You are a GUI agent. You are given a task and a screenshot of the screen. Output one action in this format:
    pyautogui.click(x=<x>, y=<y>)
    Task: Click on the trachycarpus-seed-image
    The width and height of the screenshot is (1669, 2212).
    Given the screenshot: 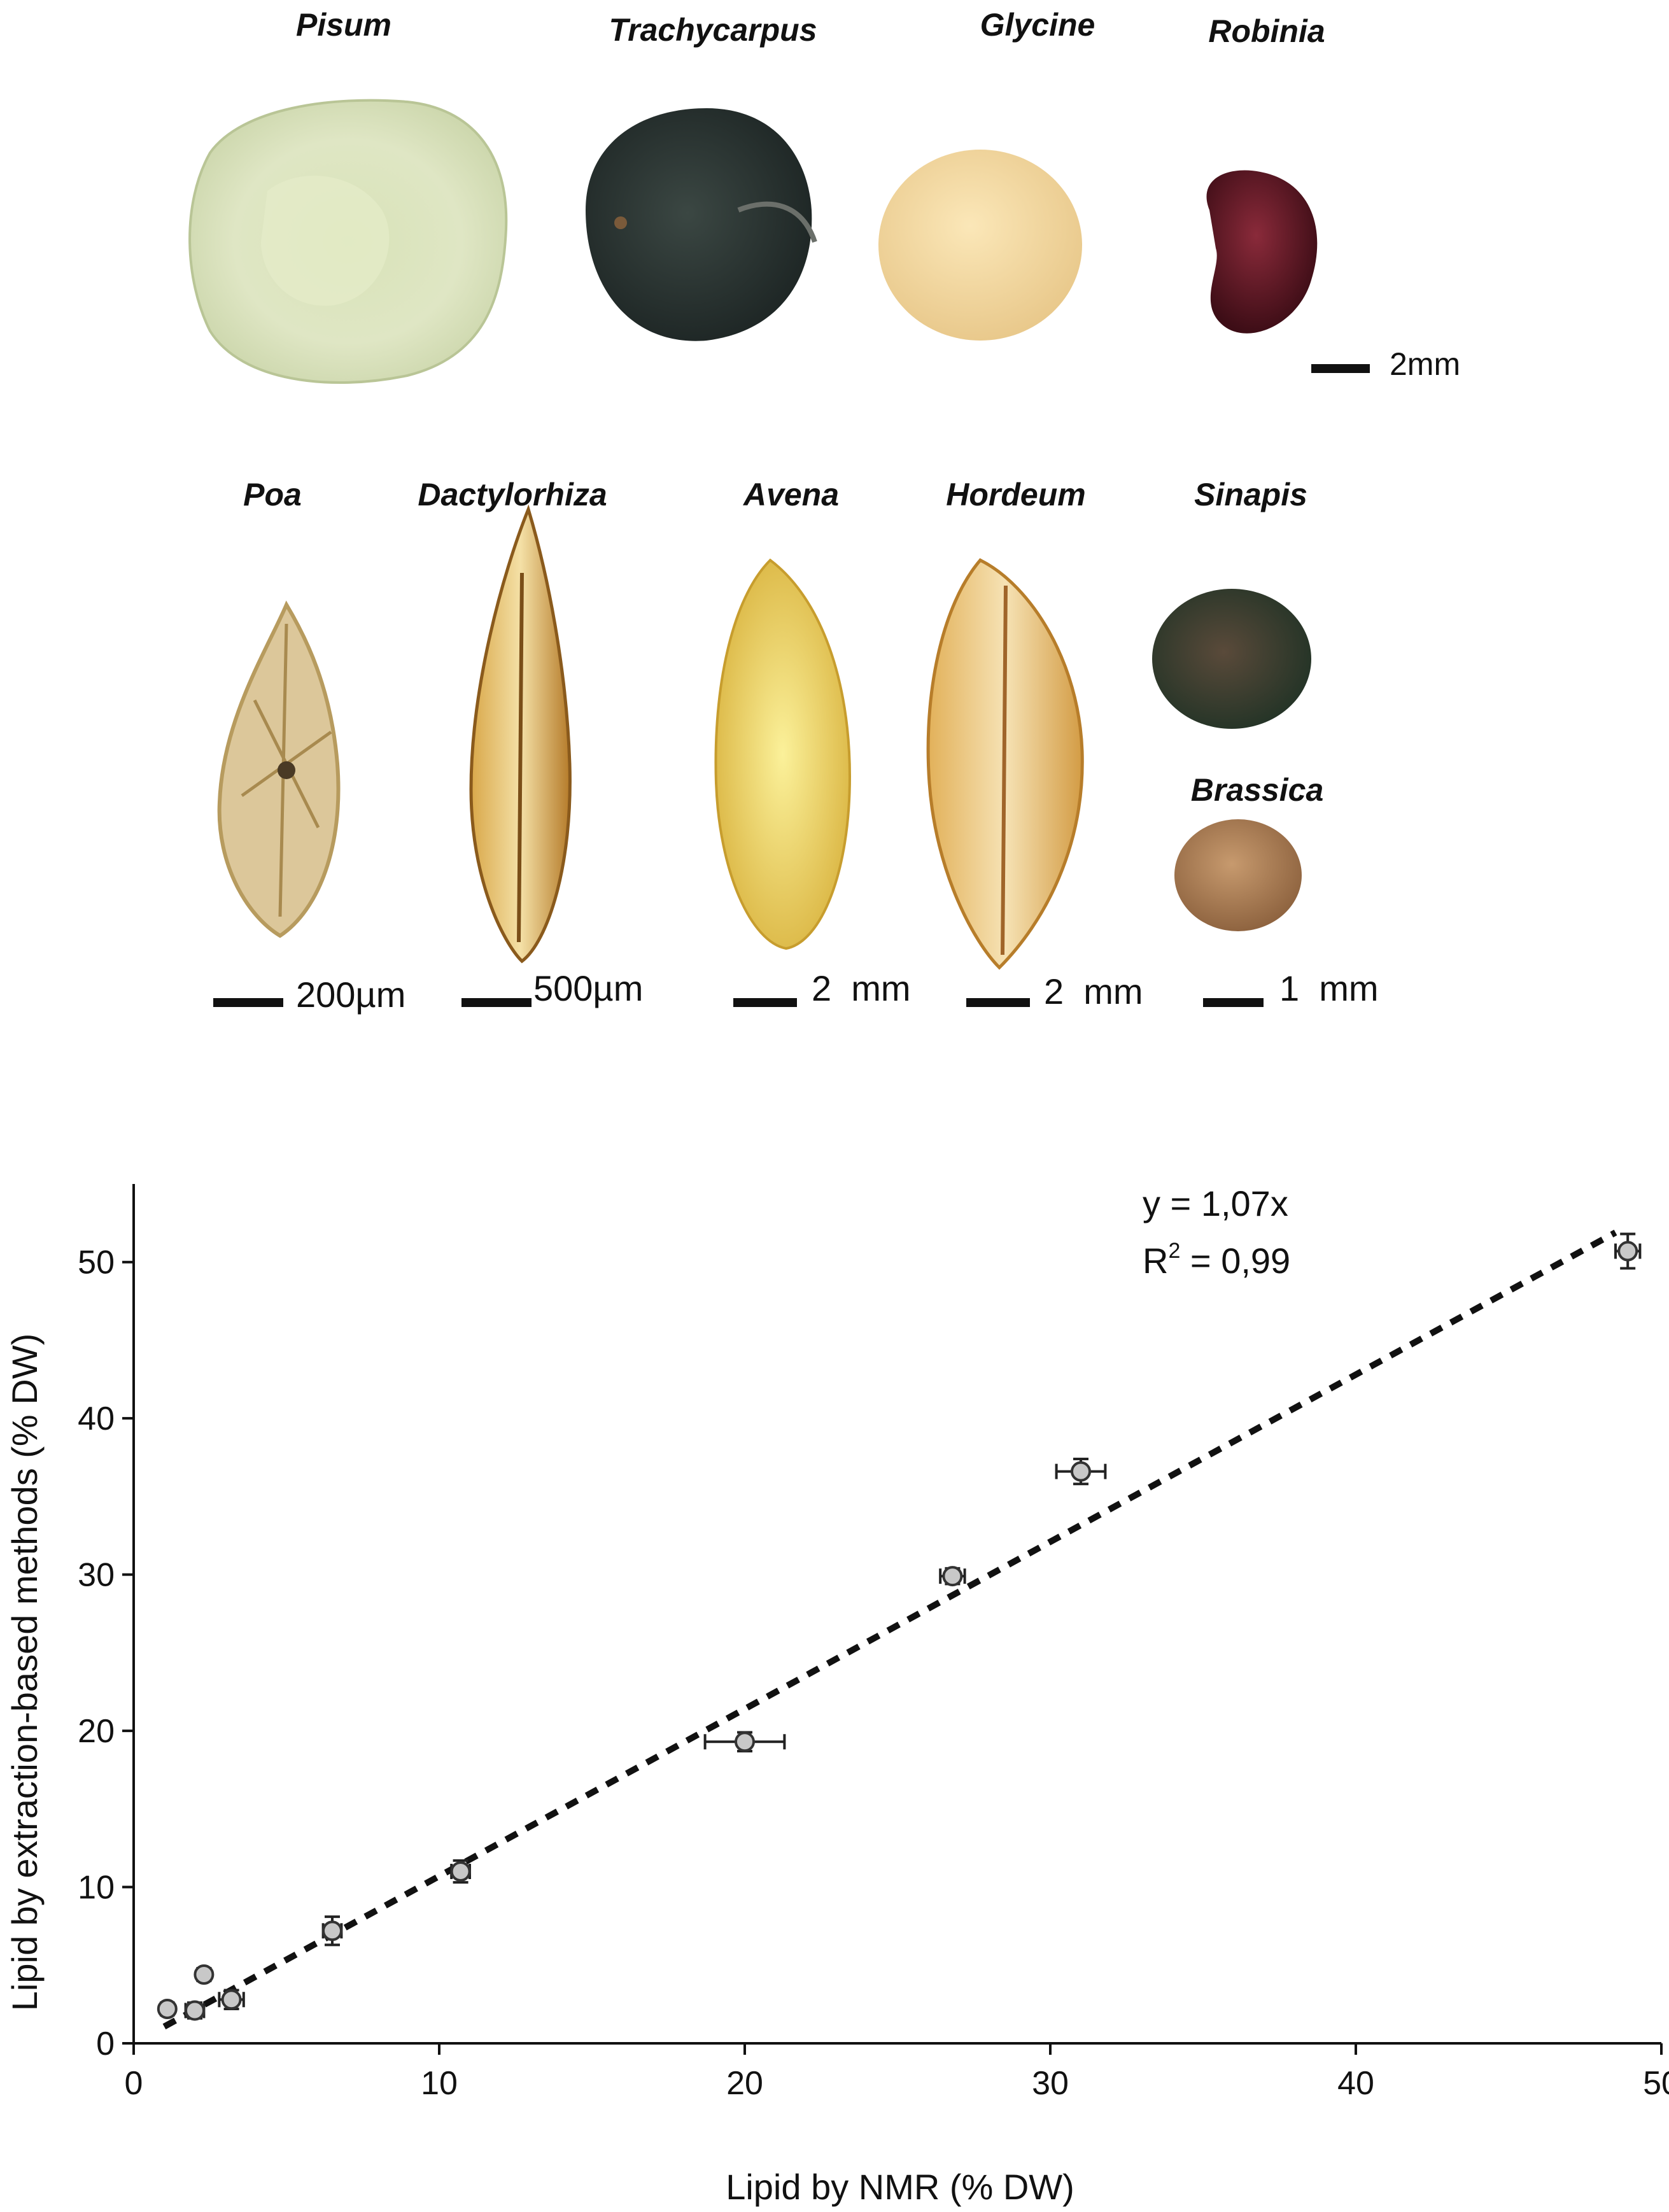 What is the action you would take?
    pyautogui.click(x=701, y=224)
    